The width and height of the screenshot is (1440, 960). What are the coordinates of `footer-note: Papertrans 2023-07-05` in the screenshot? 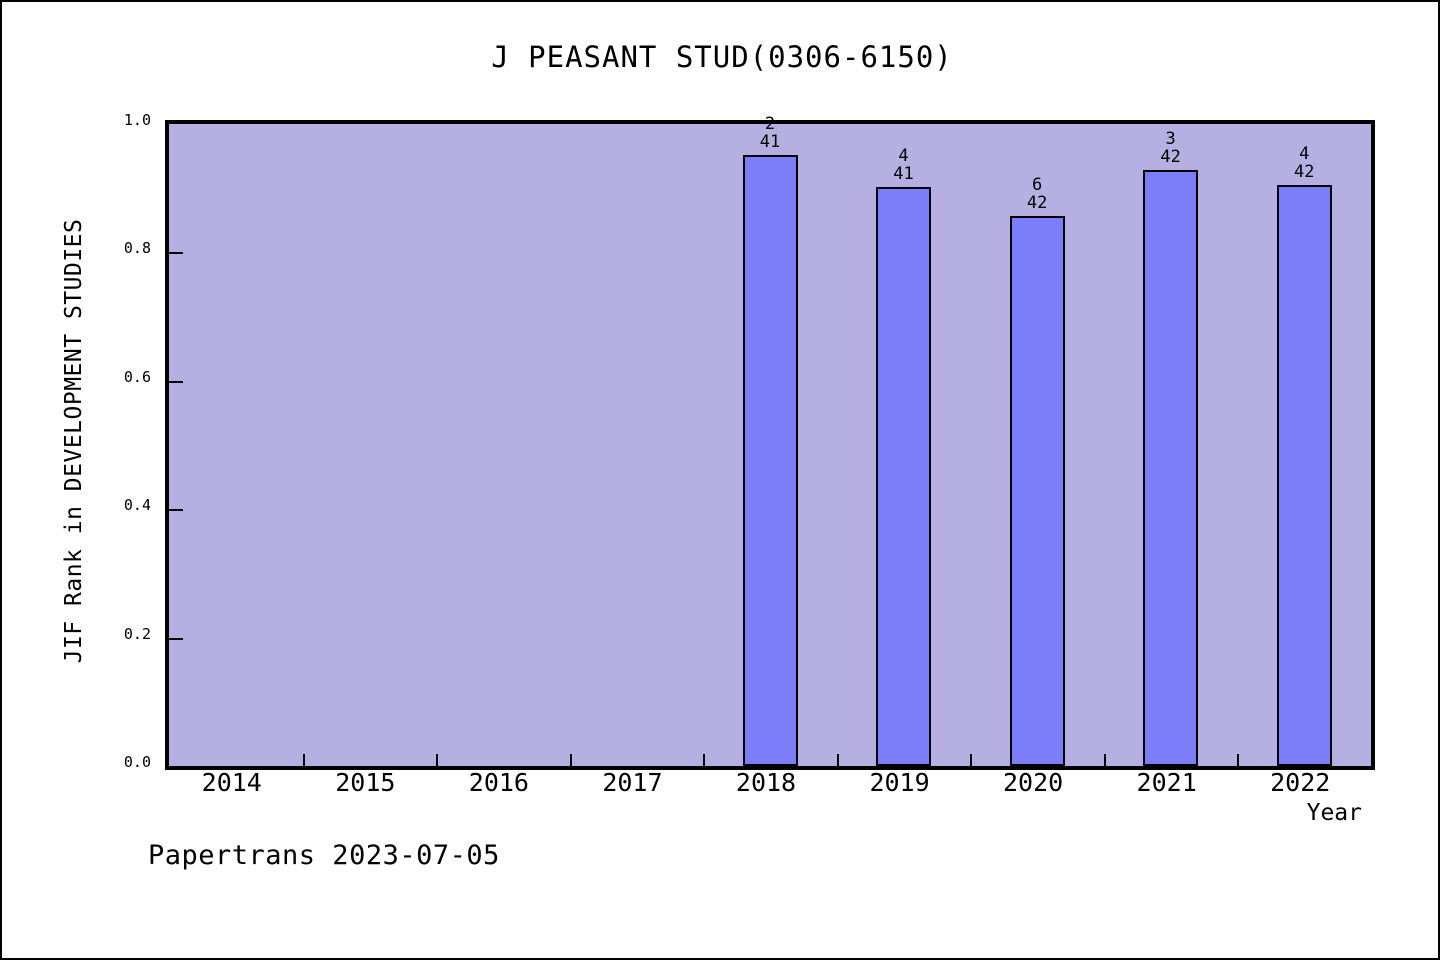 It's located at (324, 855).